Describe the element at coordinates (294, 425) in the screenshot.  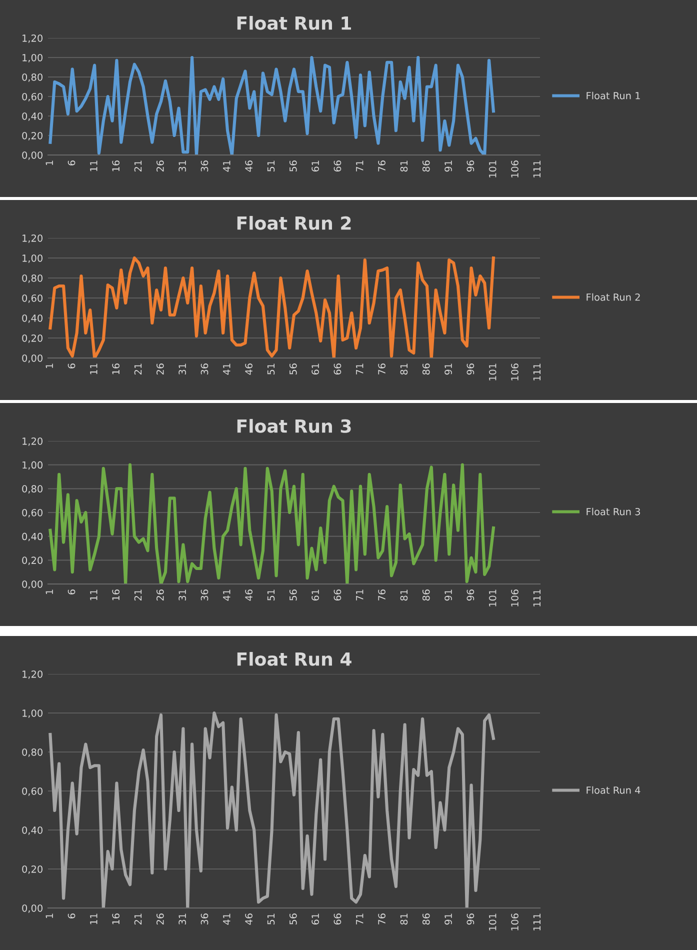
I see `chart-title: Float Run 3` at that location.